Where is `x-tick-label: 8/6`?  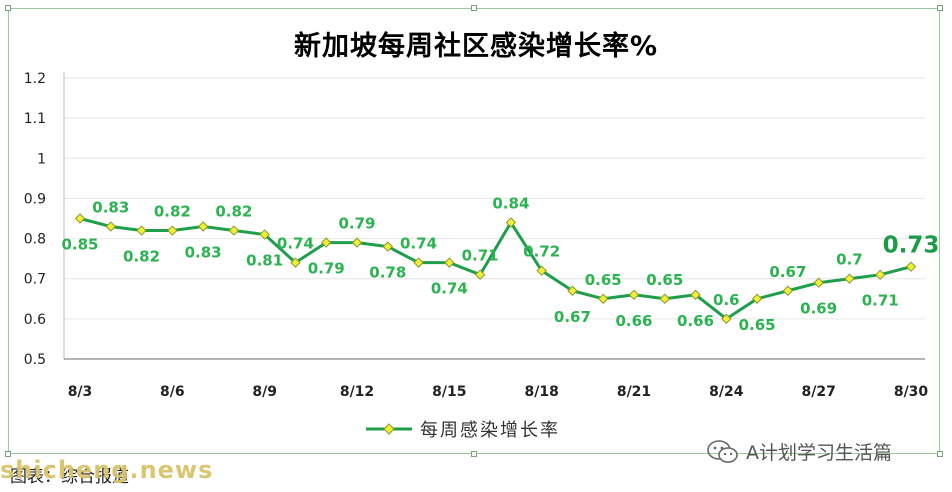
x-tick-label: 8/6 is located at coordinates (172, 392).